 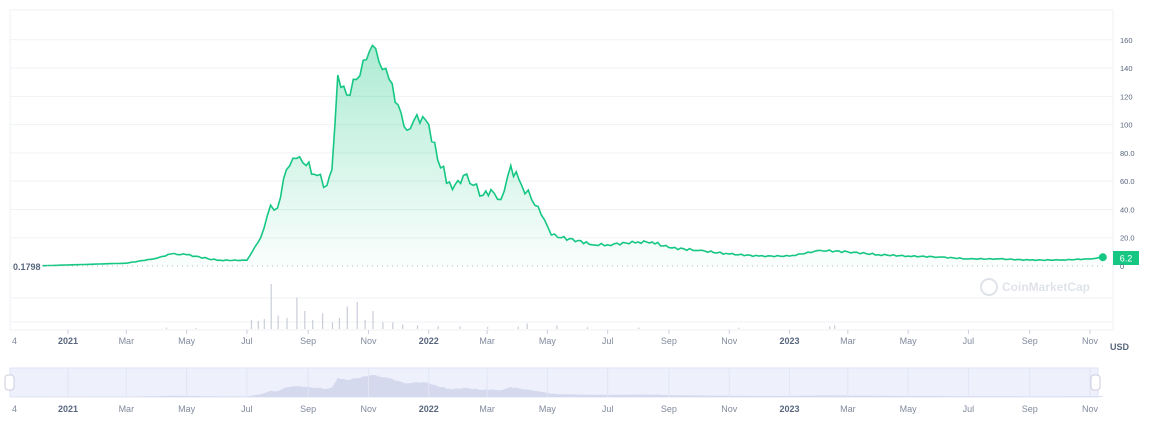 I want to click on y-tick-label: 120, so click(x=1126, y=96).